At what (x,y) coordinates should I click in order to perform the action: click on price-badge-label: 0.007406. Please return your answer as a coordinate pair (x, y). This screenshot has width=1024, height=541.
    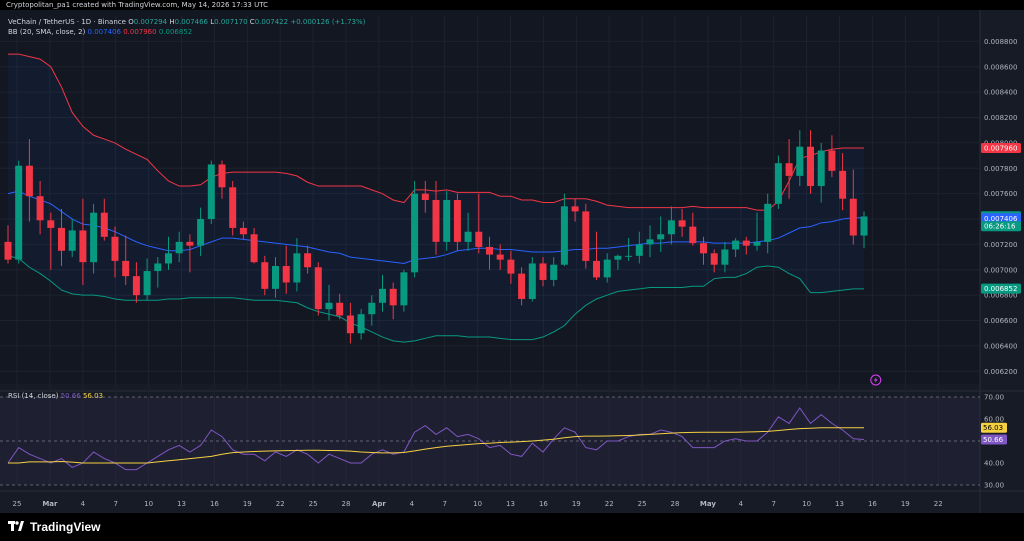
    Looking at the image, I should click on (1001, 219).